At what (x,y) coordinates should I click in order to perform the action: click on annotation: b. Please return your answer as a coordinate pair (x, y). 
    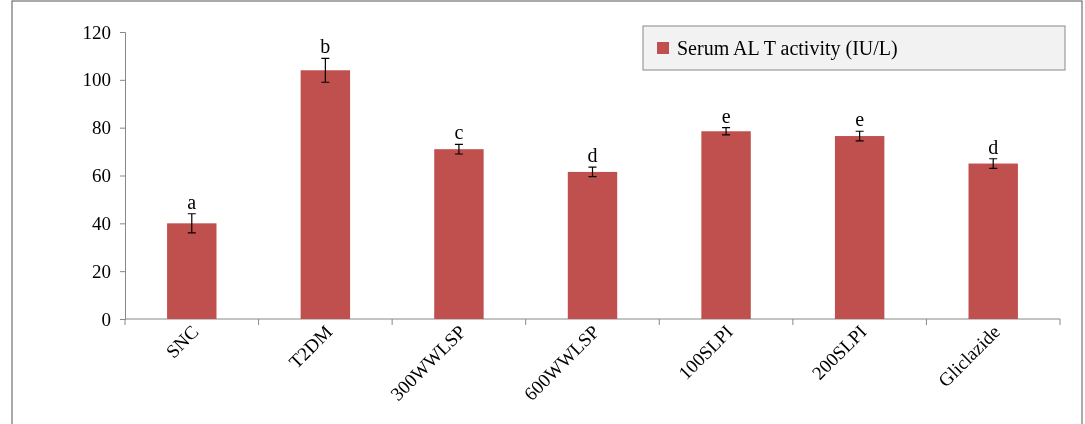
    Looking at the image, I should click on (325, 46).